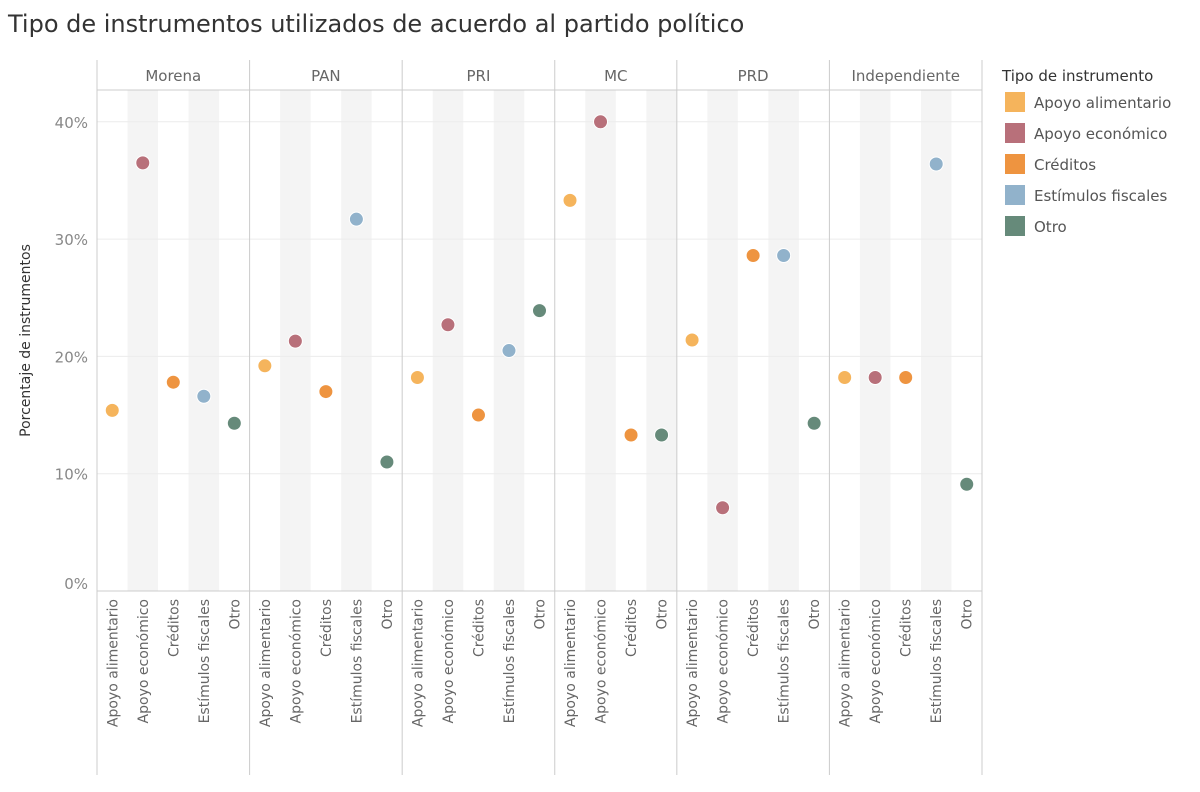 The width and height of the screenshot is (1200, 792). Describe the element at coordinates (326, 76) in the screenshot. I see `panel-header-pan: PAN` at that location.